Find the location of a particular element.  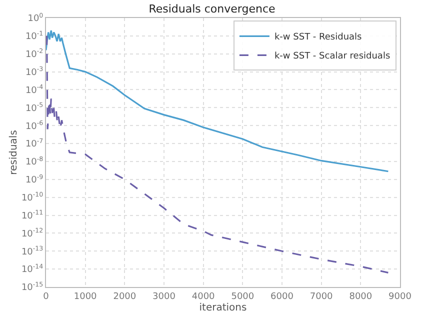

y-tick-label: 10$^{-4}$ is located at coordinates (34, 90).